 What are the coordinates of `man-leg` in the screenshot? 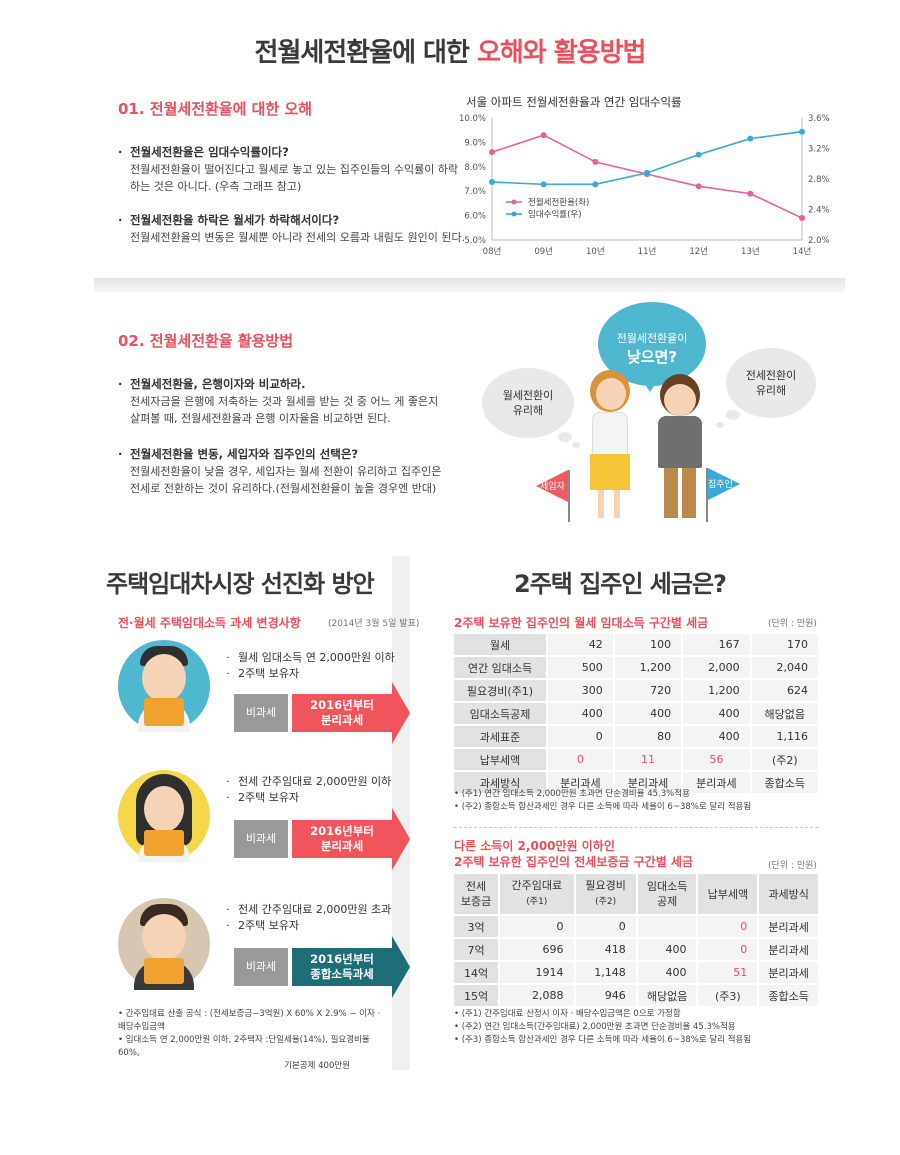 It's located at (689, 493).